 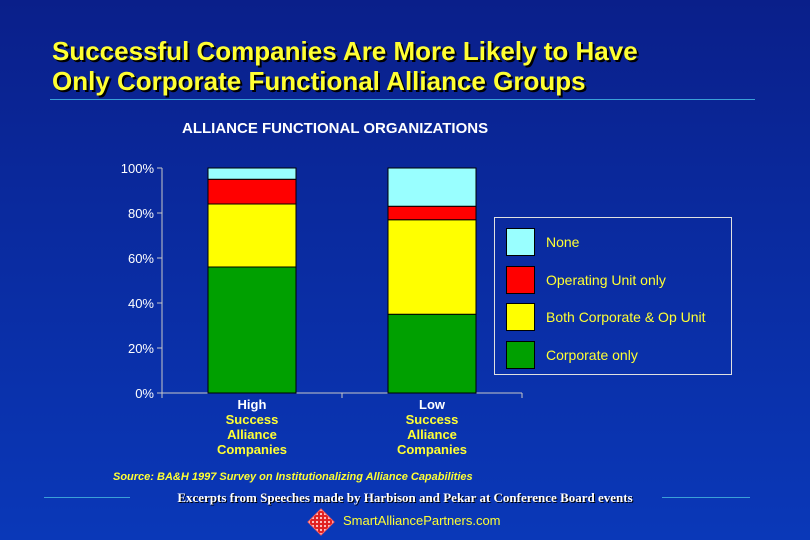 I want to click on legend-label: None, so click(x=563, y=242).